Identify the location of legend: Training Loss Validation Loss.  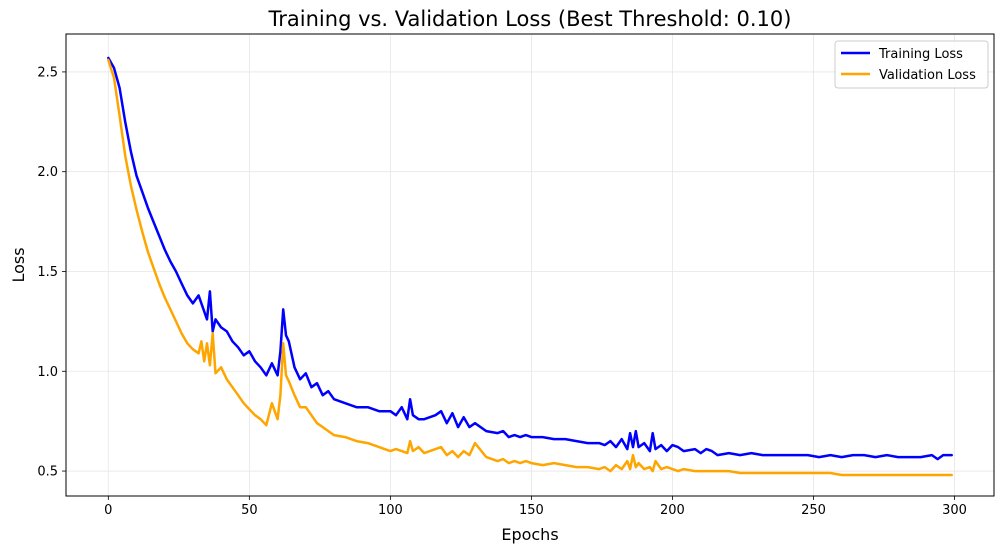
(911, 64).